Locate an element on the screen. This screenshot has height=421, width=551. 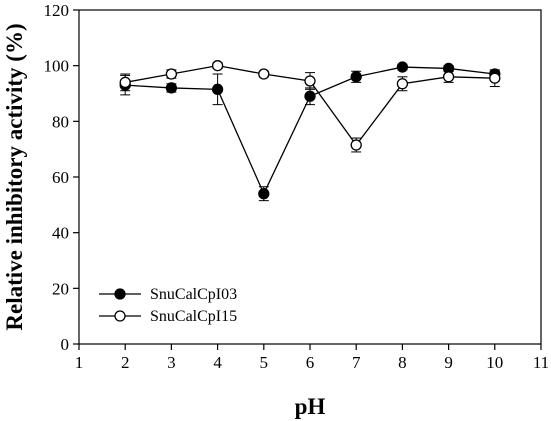
x-axis-title: pH is located at coordinates (310, 406).